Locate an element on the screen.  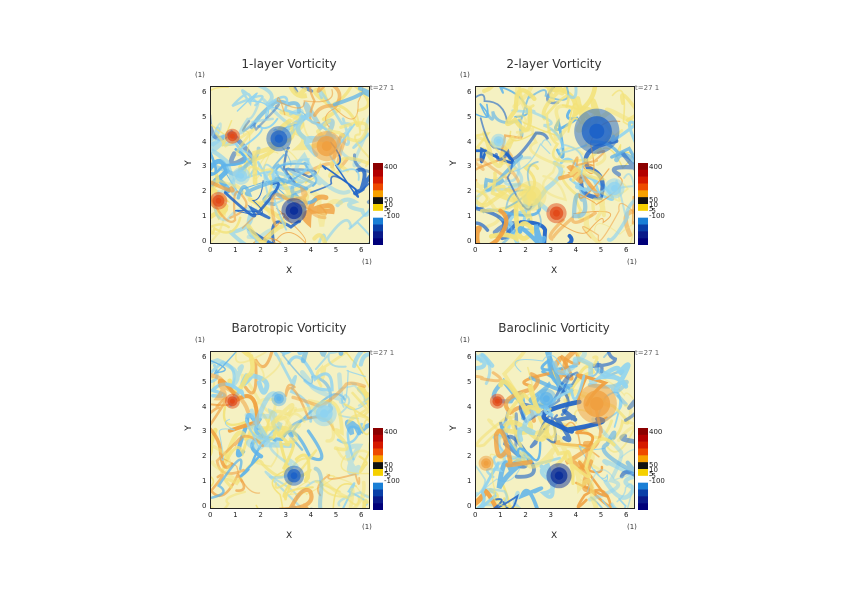
panel-title: 1-layer Vorticity is located at coordinates (289, 64).